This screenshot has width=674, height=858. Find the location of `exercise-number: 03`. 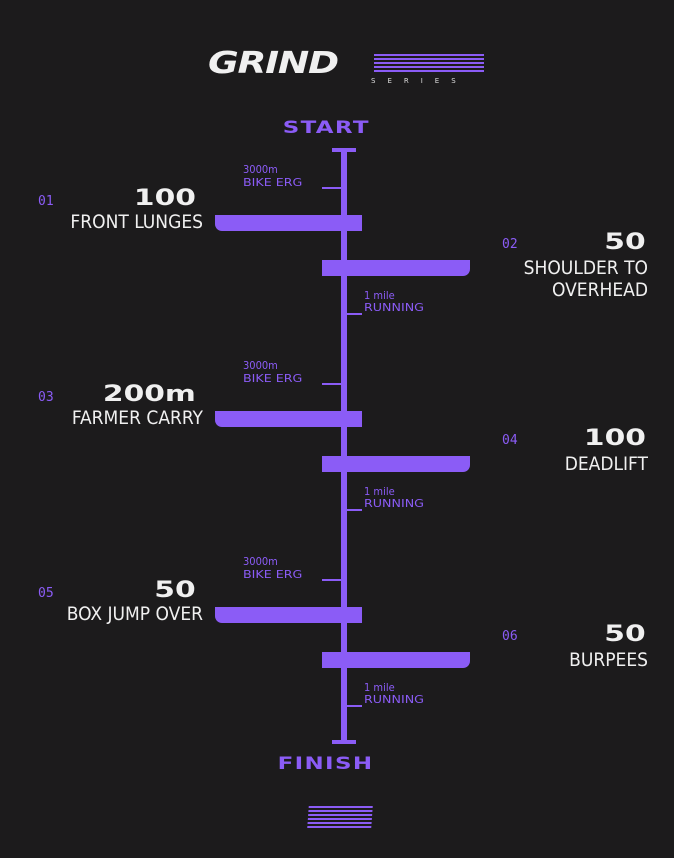

exercise-number: 03 is located at coordinates (46, 397).